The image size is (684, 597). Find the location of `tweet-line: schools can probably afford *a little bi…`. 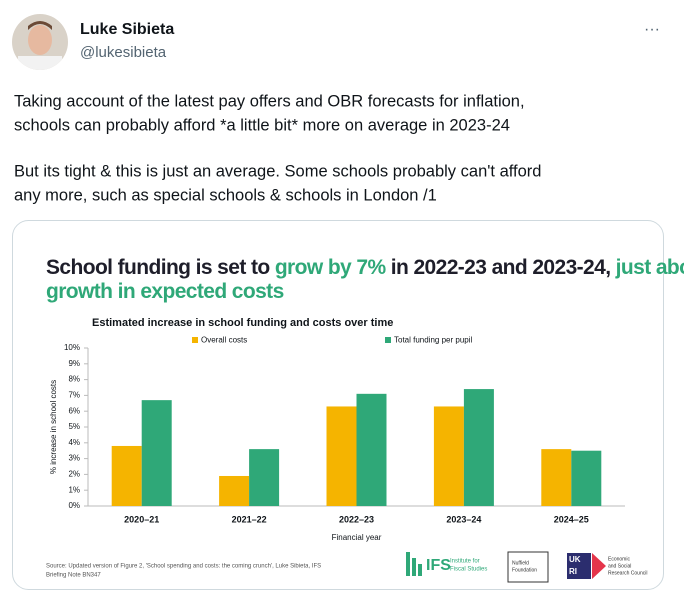

tweet-line: schools can probably afford *a little bi… is located at coordinates (262, 125).